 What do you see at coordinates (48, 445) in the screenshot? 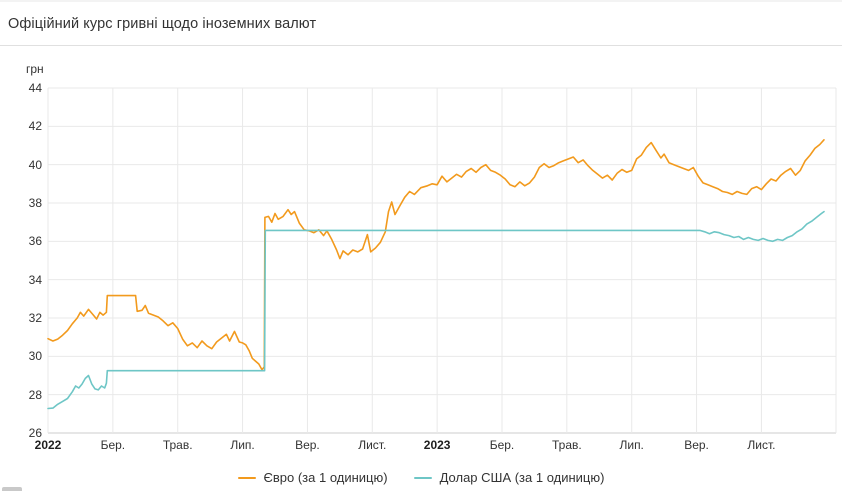
I see `x-tick-label: 2022` at bounding box center [48, 445].